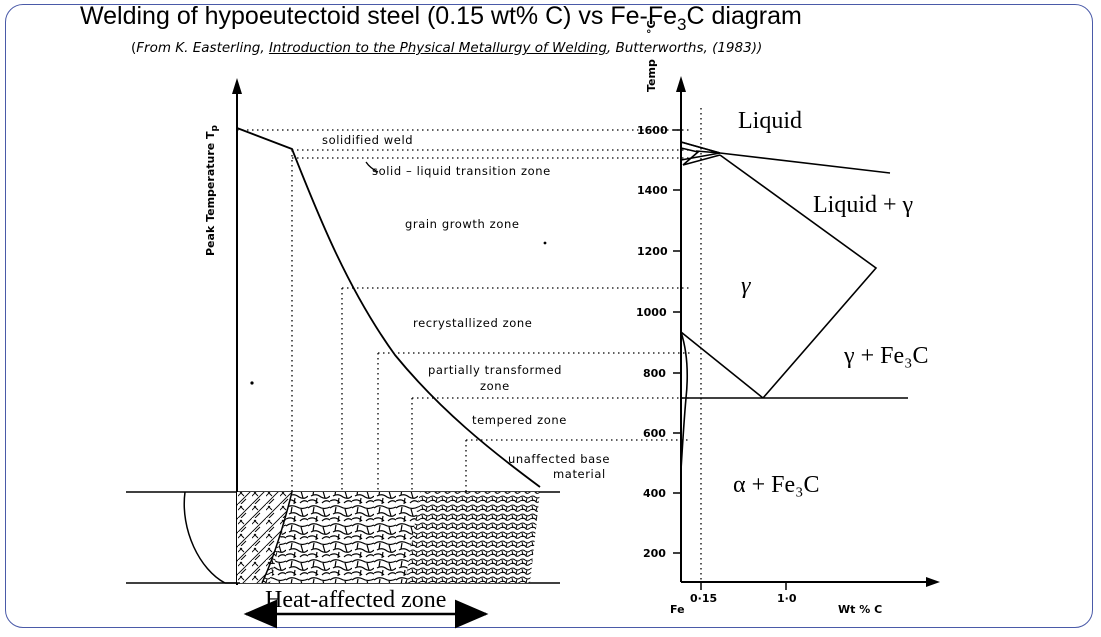  What do you see at coordinates (651, 312) in the screenshot?
I see `y-tick-1000: 1000` at bounding box center [651, 312].